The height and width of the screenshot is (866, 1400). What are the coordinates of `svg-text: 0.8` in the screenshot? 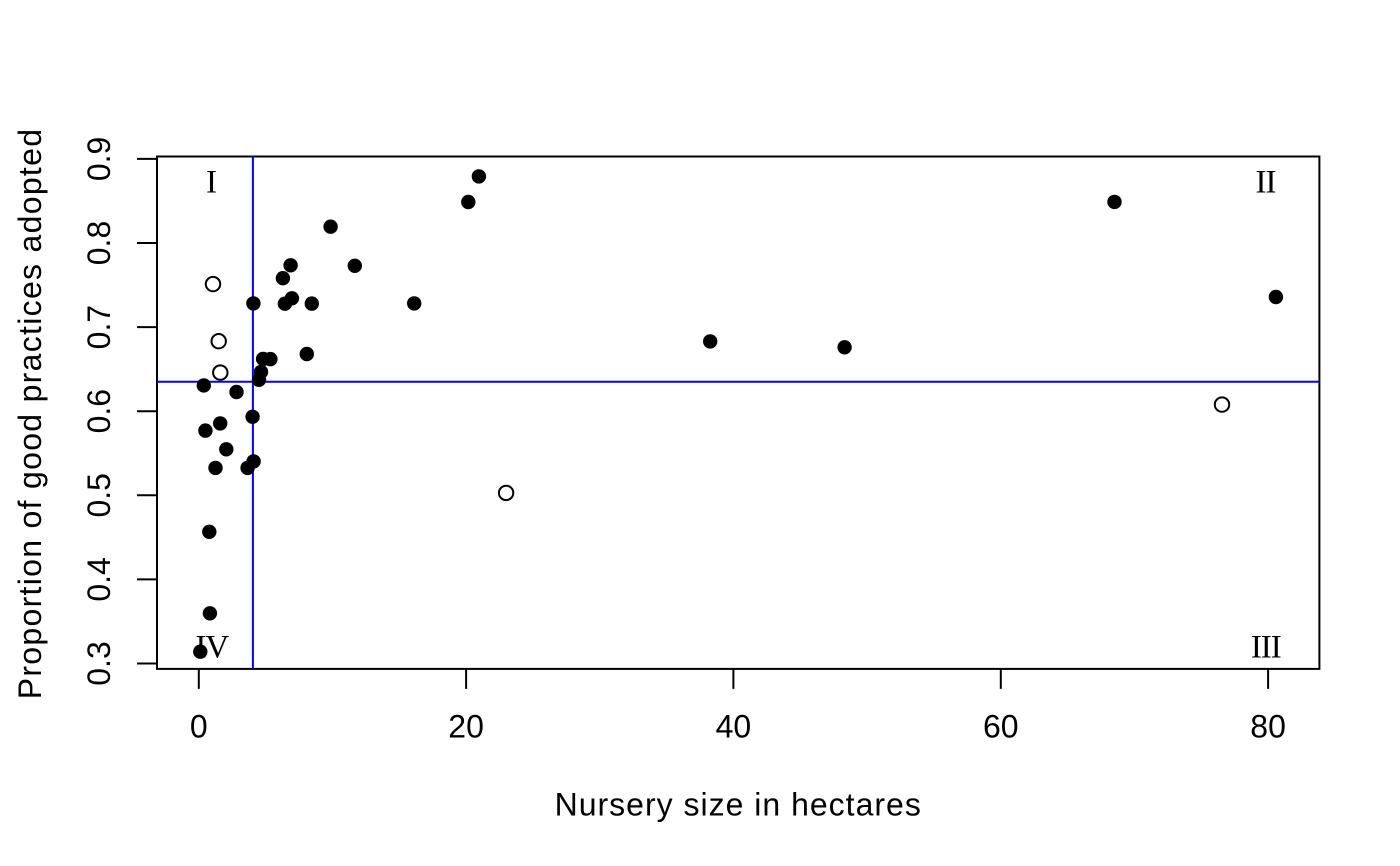 It's located at (99, 243).